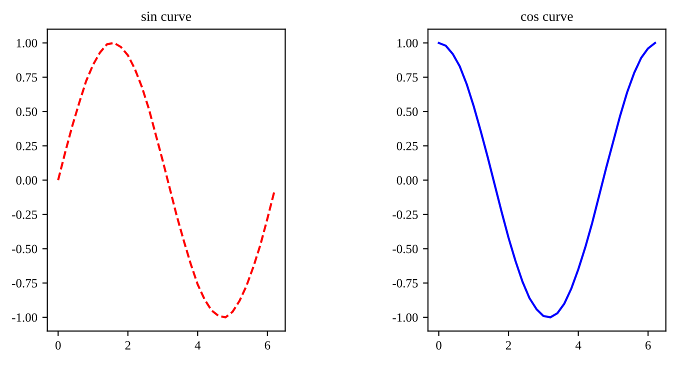 The height and width of the screenshot is (365, 676). Describe the element at coordinates (547, 18) in the screenshot. I see `chart-title: cos curve` at that location.